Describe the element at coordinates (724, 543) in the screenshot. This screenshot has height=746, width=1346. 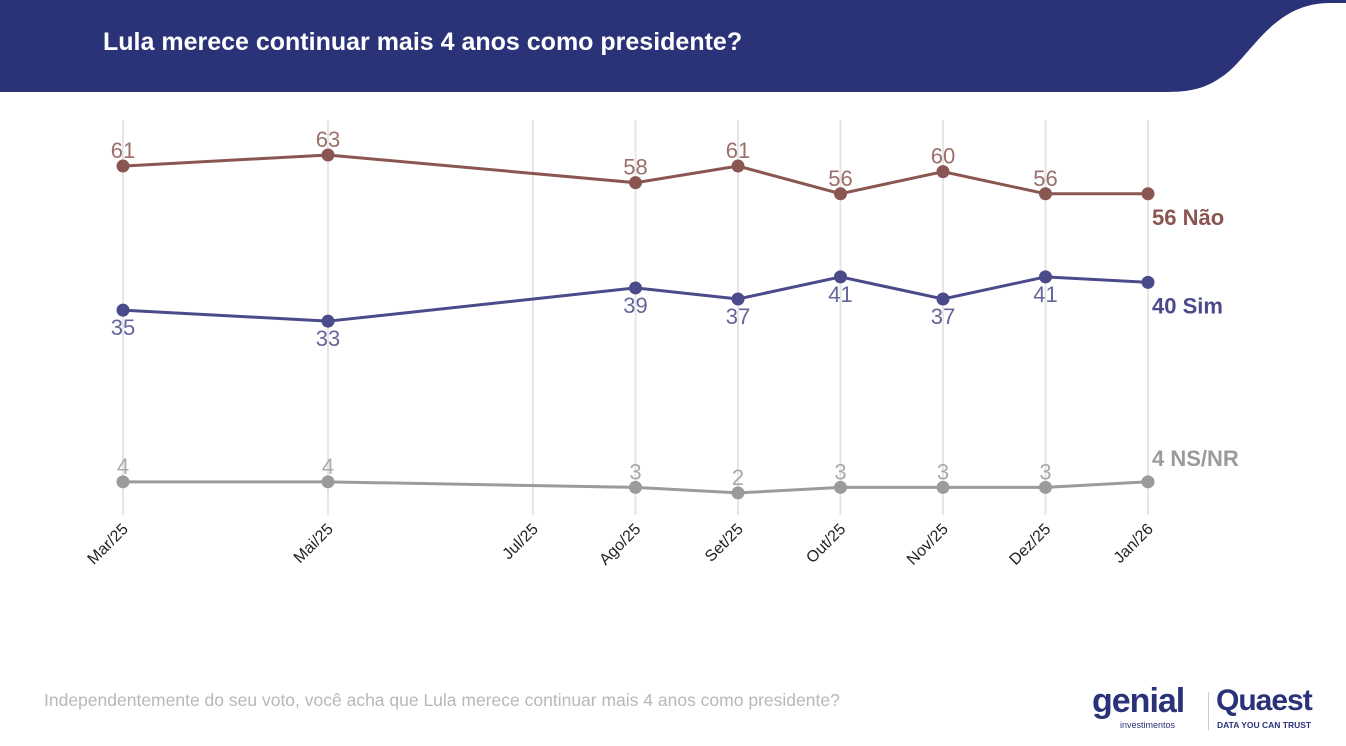
I see `x-tick-label: Set/25` at that location.